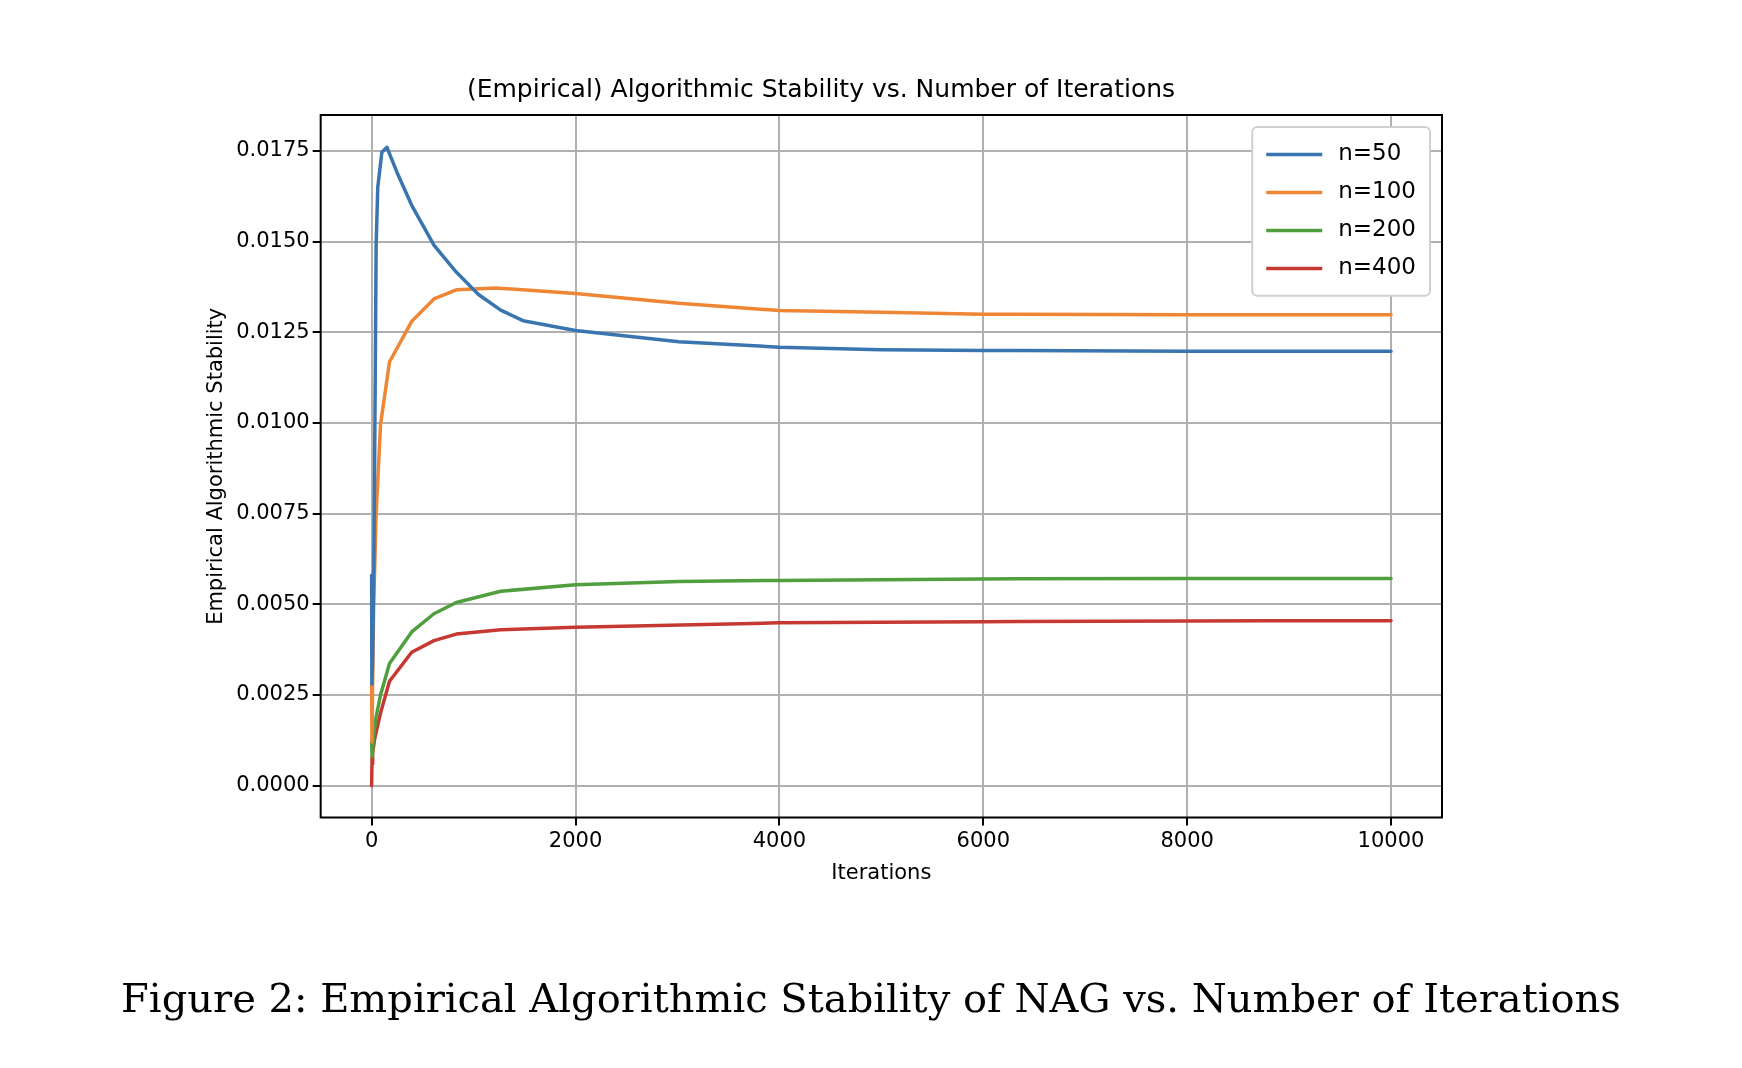  Describe the element at coordinates (881, 871) in the screenshot. I see `x-axis-title: Iterations` at that location.